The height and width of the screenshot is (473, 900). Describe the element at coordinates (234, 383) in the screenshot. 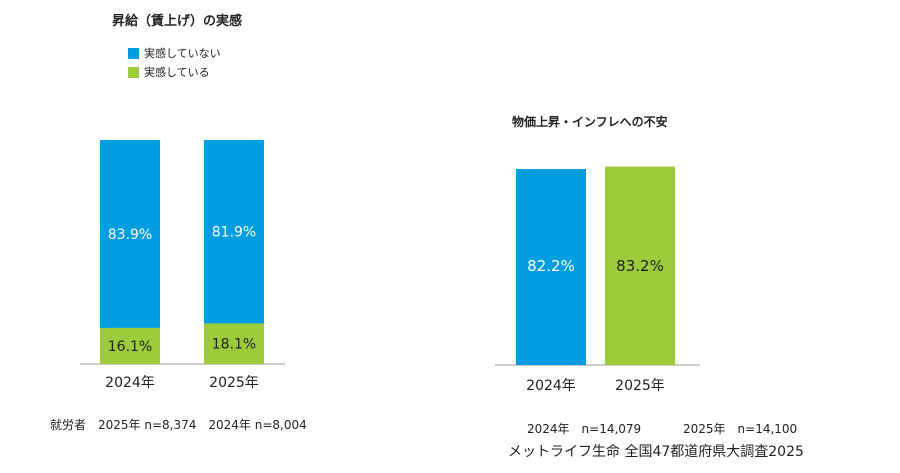

I see `chart1-category-1: 2025年` at that location.